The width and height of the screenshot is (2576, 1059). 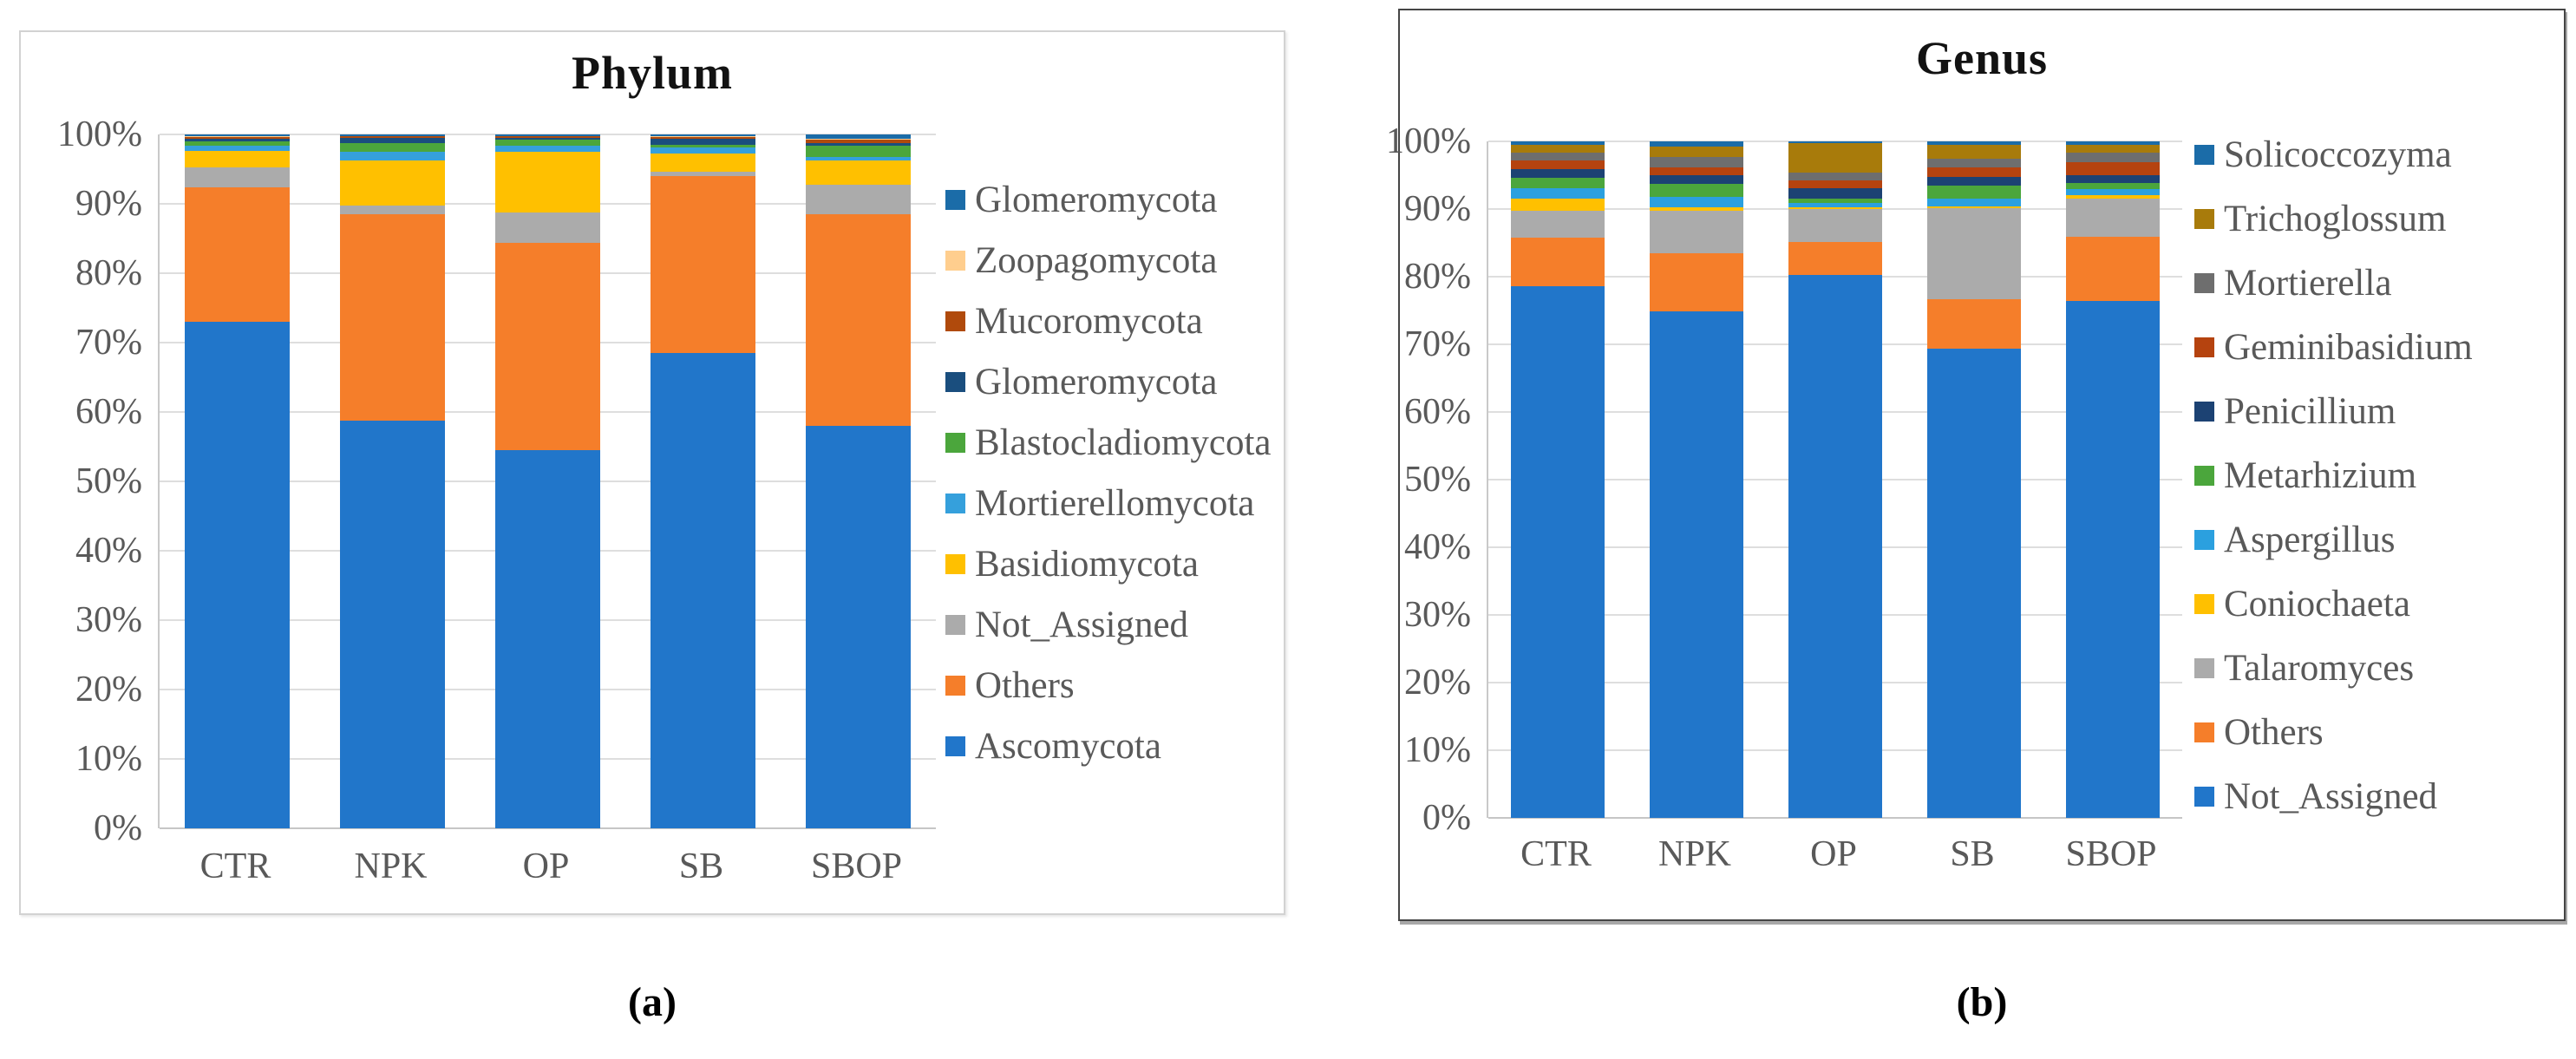 I want to click on x-axis-label-npk: NPK, so click(x=1694, y=854).